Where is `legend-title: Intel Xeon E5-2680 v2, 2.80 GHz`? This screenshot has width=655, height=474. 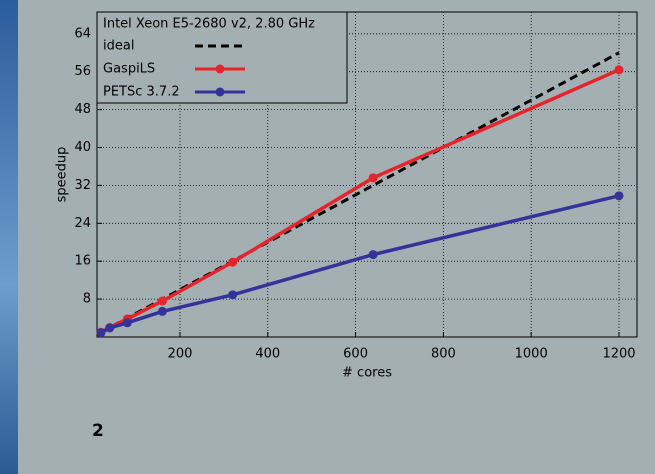
legend-title: Intel Xeon E5-2680 v2, 2.80 GHz is located at coordinates (209, 24).